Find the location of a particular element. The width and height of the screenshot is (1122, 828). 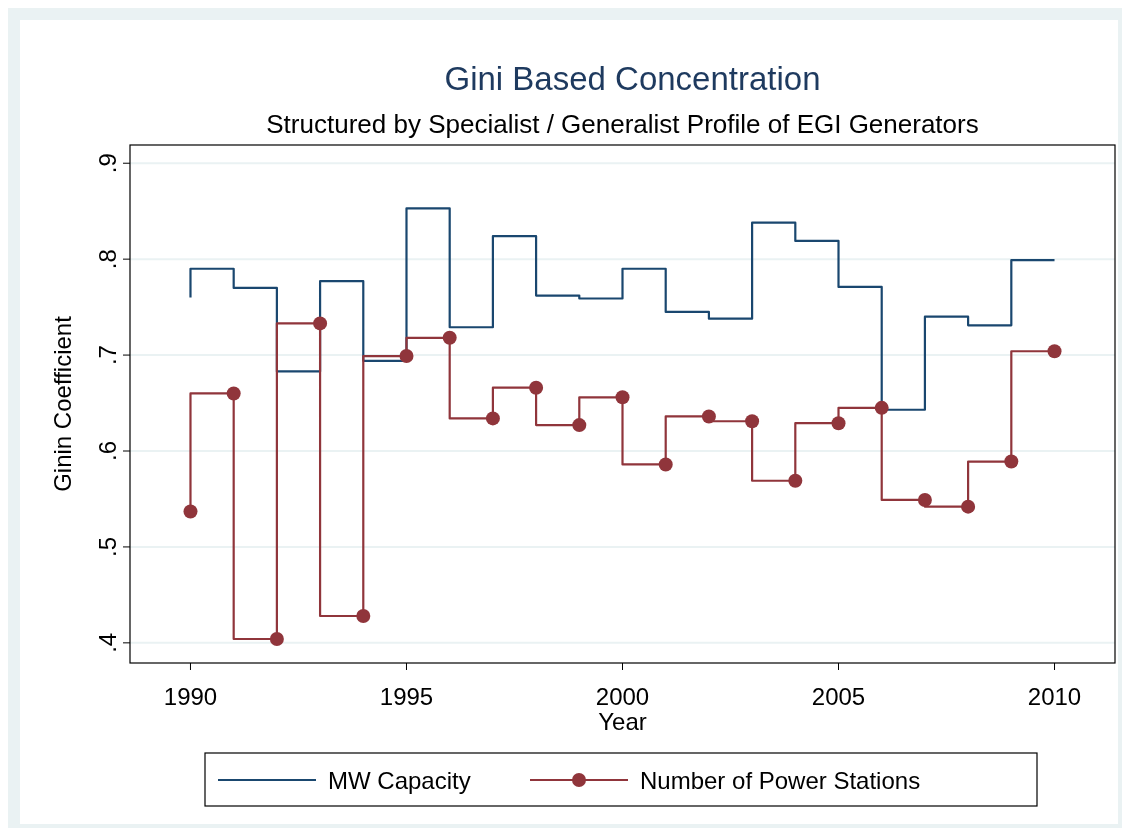

y-tick-label: .6 is located at coordinates (107, 451).